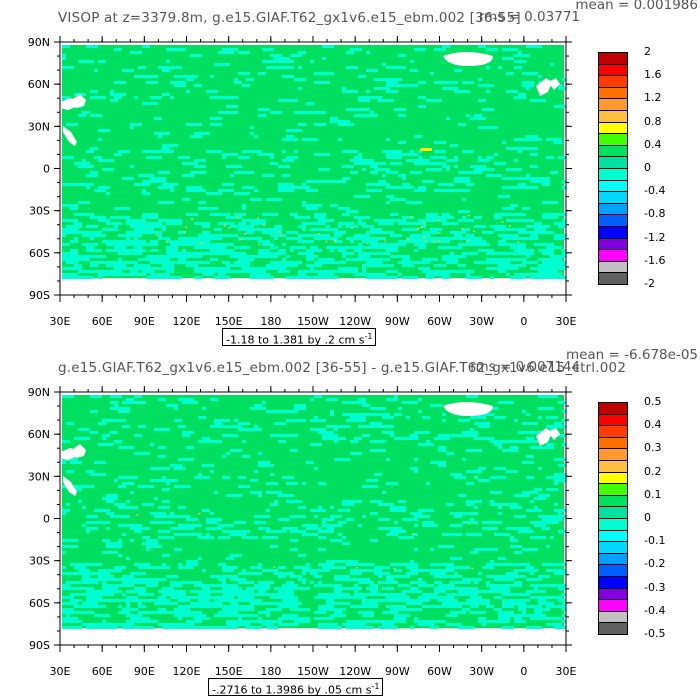 Image resolution: width=700 pixels, height=700 pixels. Describe the element at coordinates (653, 401) in the screenshot. I see `colorbar-label: 0.5` at that location.